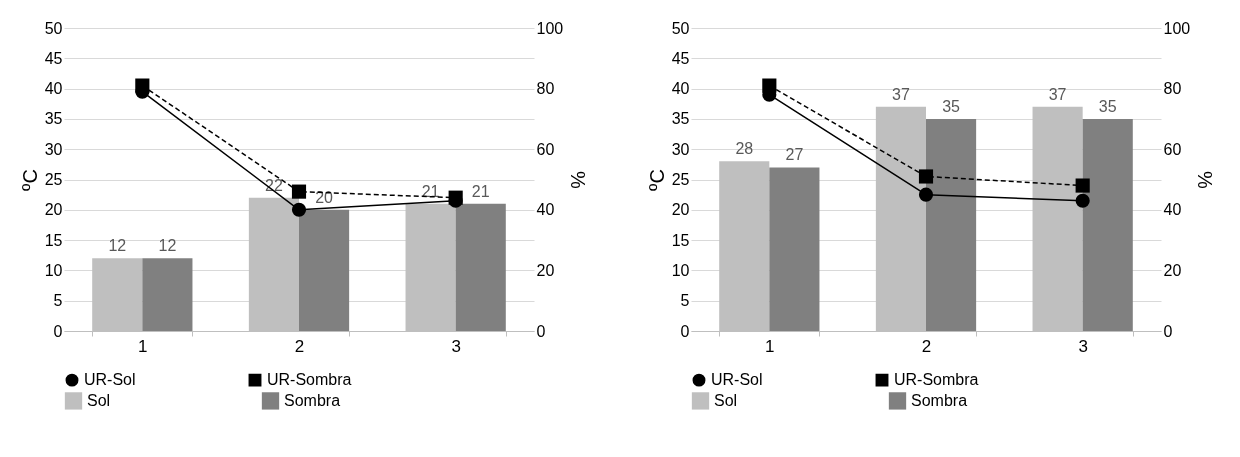 The image size is (1240, 457). Describe the element at coordinates (480, 191) in the screenshot. I see `data-label: 21` at that location.